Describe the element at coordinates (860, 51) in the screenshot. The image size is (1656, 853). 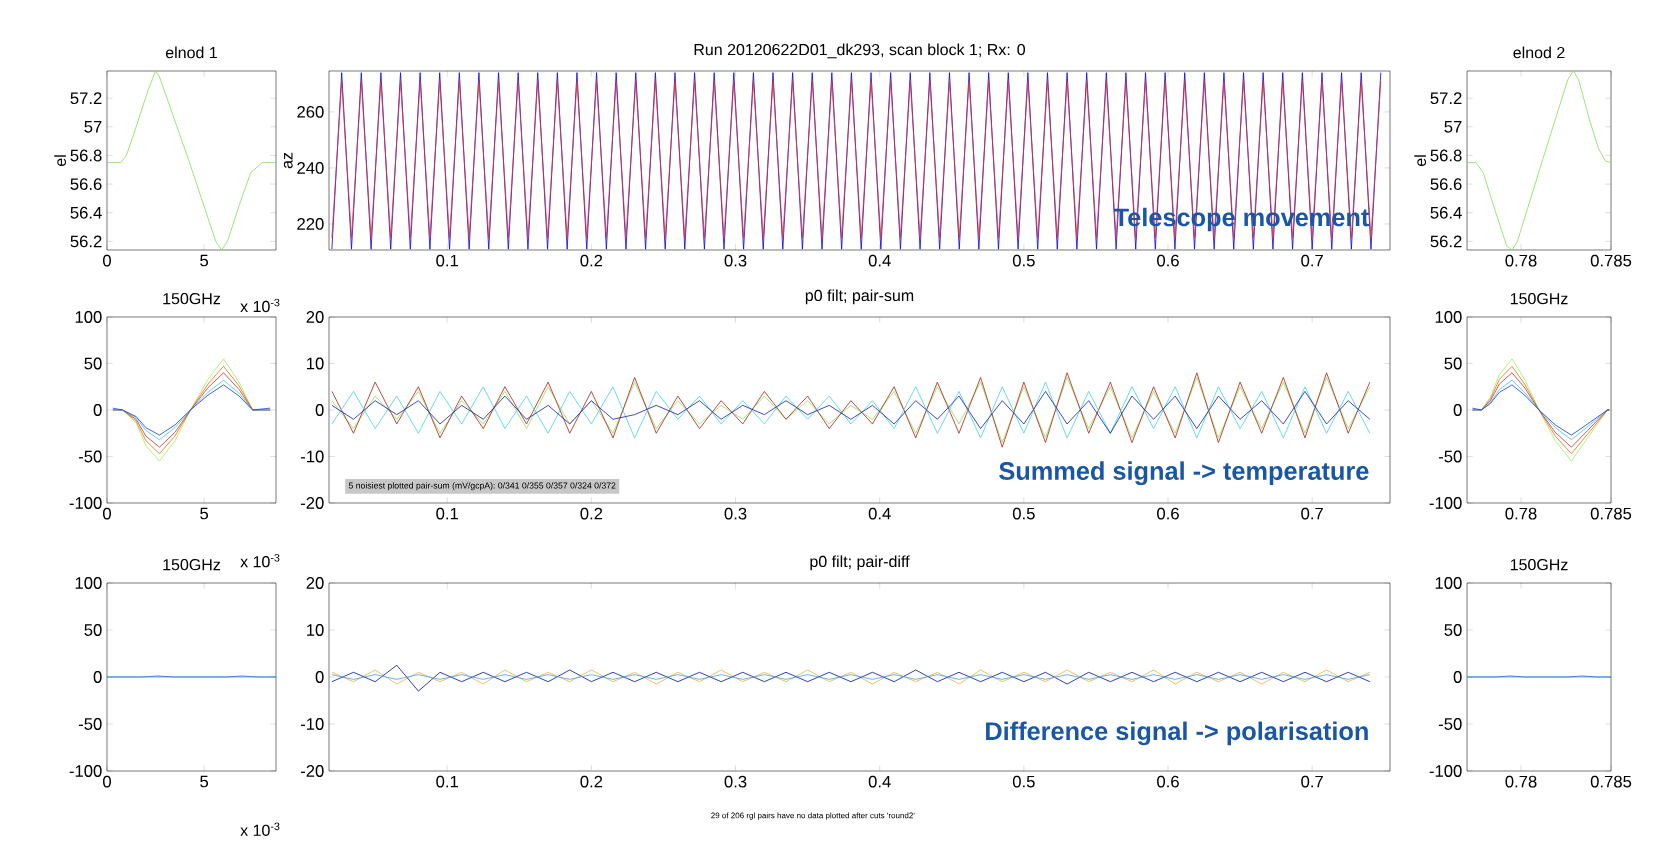
I see `chart-title: Run 20120622D01_dk293, scan block 1; Rx: 0` at that location.